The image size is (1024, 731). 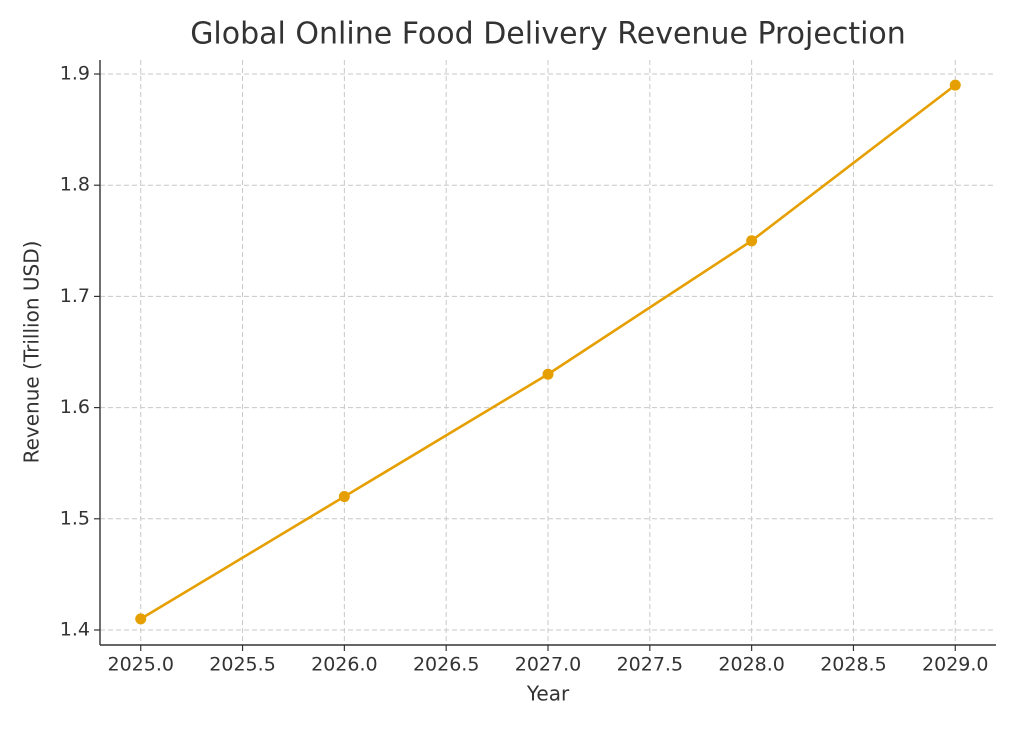 I want to click on y-axis-label: Revenue (Trillion USD), so click(x=32, y=352).